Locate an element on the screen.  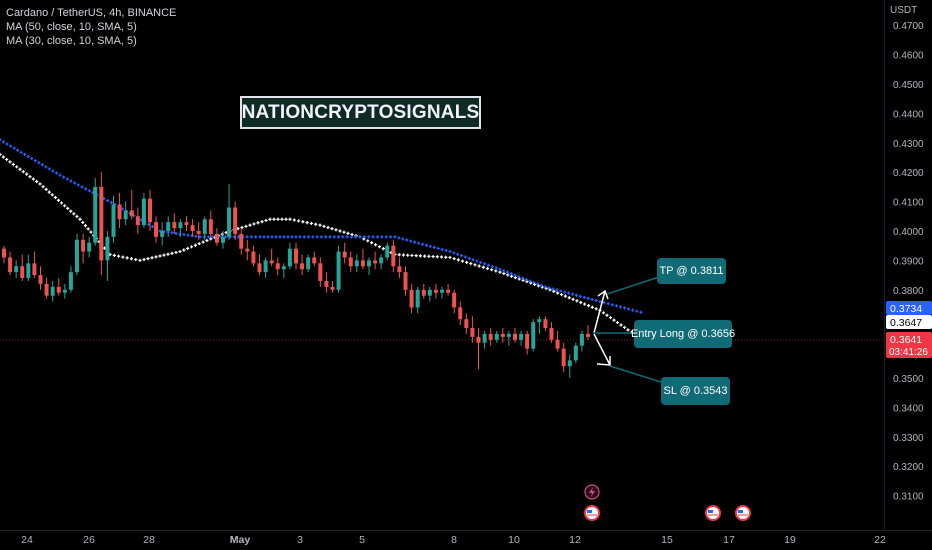
symbol-title: Cardano / TetherUS, 4h, BINANCE is located at coordinates (91, 13).